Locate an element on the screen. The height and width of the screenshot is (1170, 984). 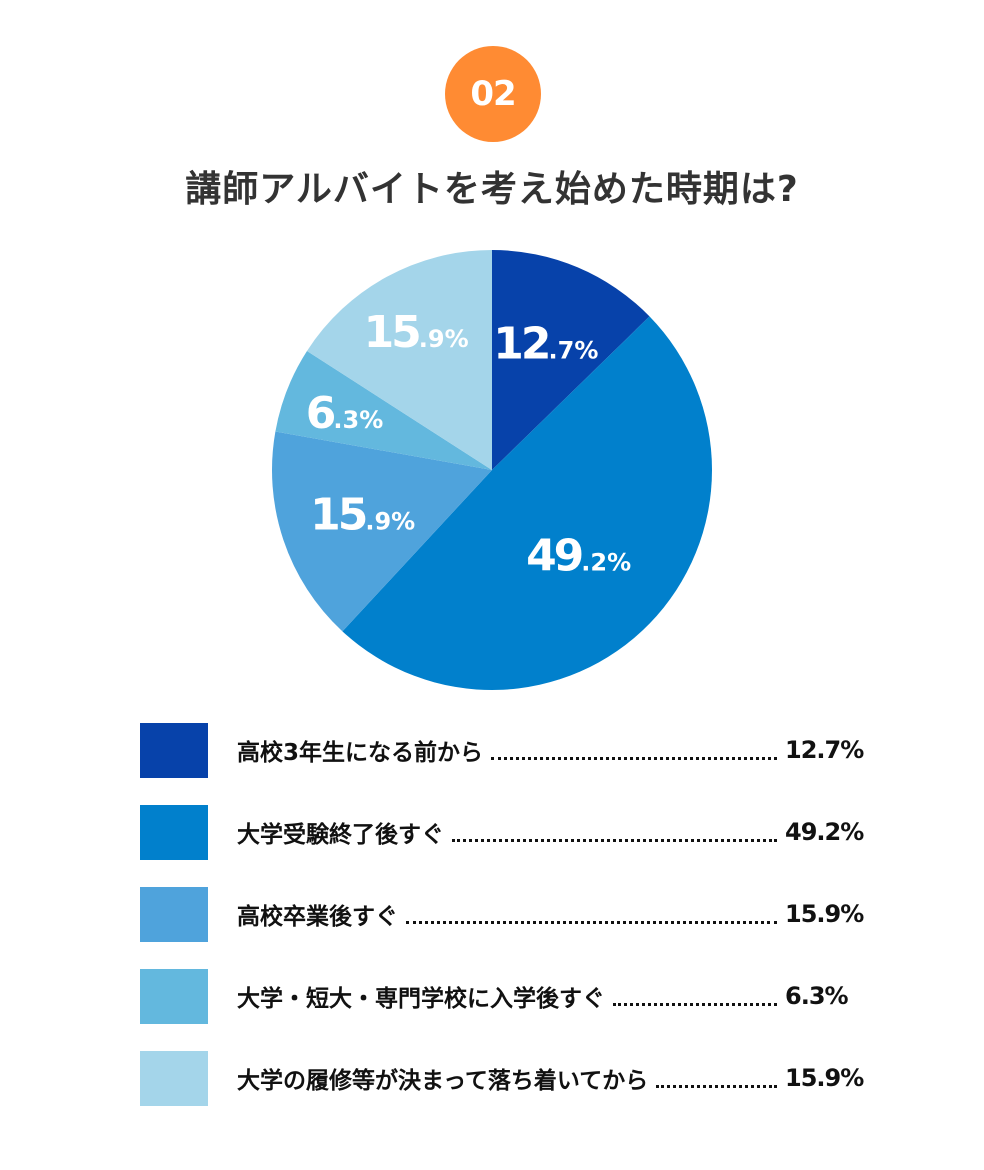
legend-label: 高校卒業後すぐ is located at coordinates (317, 917).